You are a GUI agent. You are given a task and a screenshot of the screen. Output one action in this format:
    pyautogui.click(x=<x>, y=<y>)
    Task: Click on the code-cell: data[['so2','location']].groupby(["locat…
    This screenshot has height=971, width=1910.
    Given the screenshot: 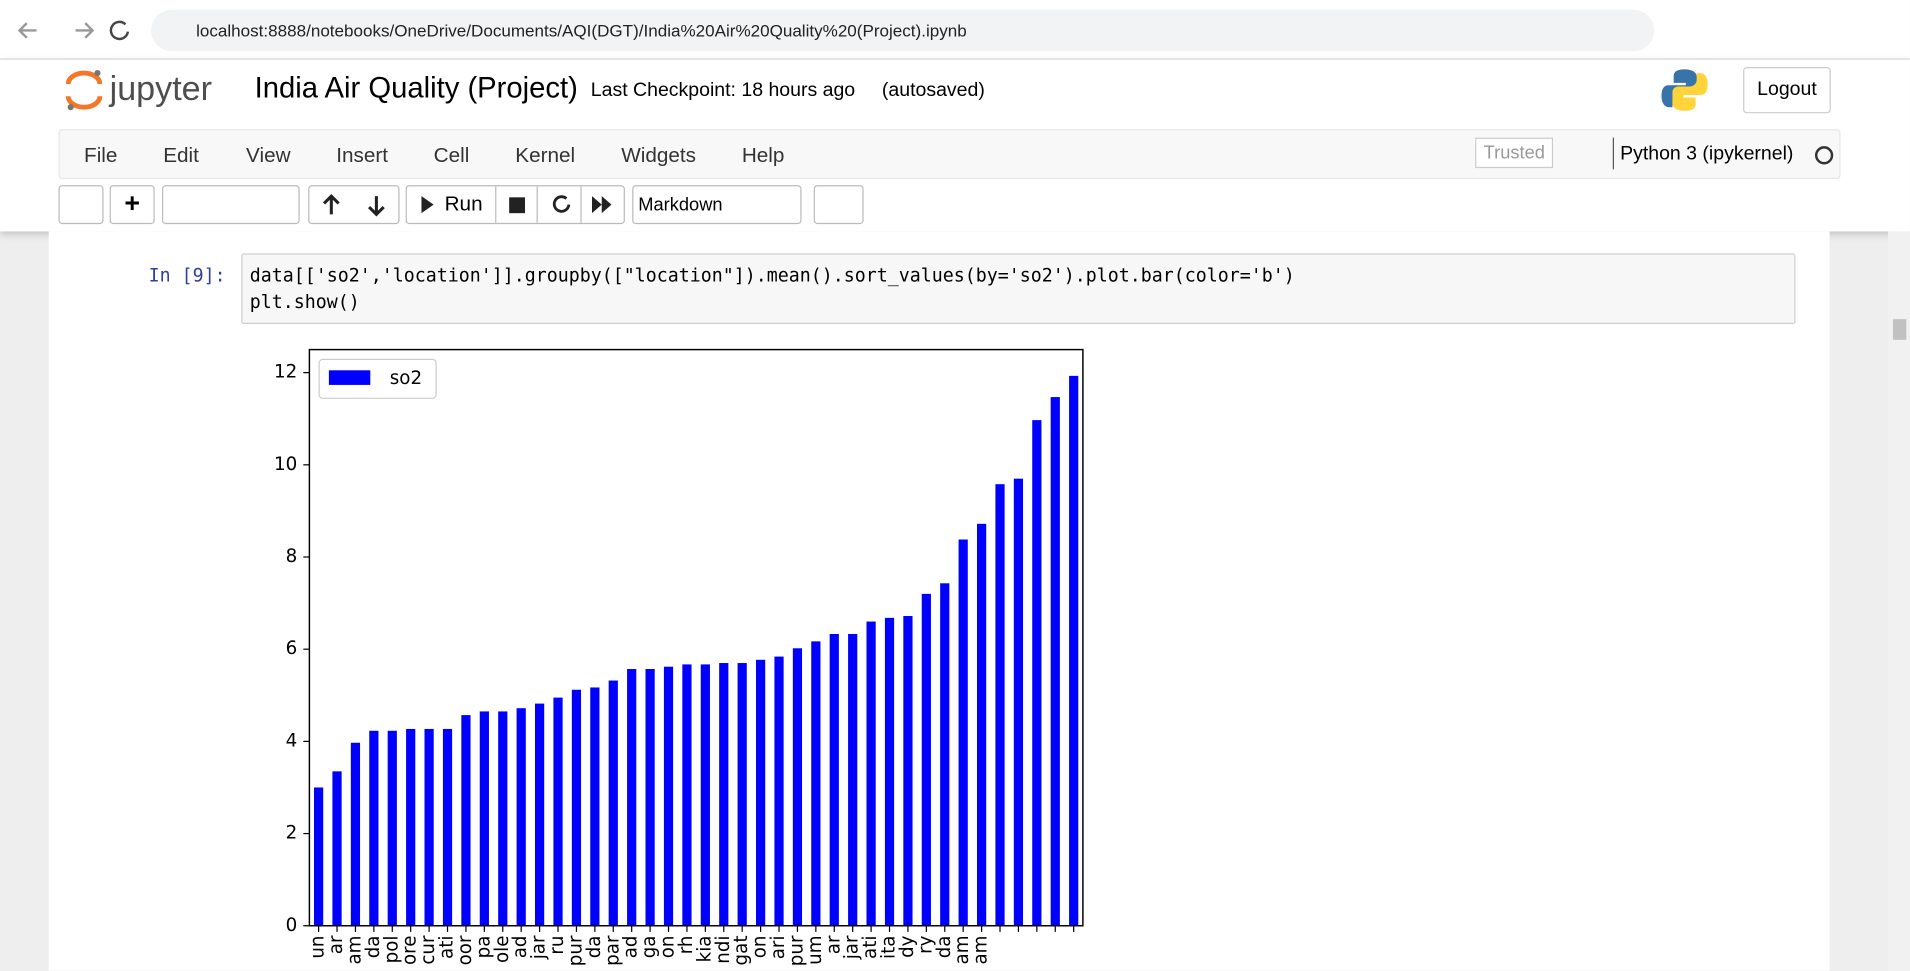 What is the action you would take?
    pyautogui.click(x=1018, y=289)
    